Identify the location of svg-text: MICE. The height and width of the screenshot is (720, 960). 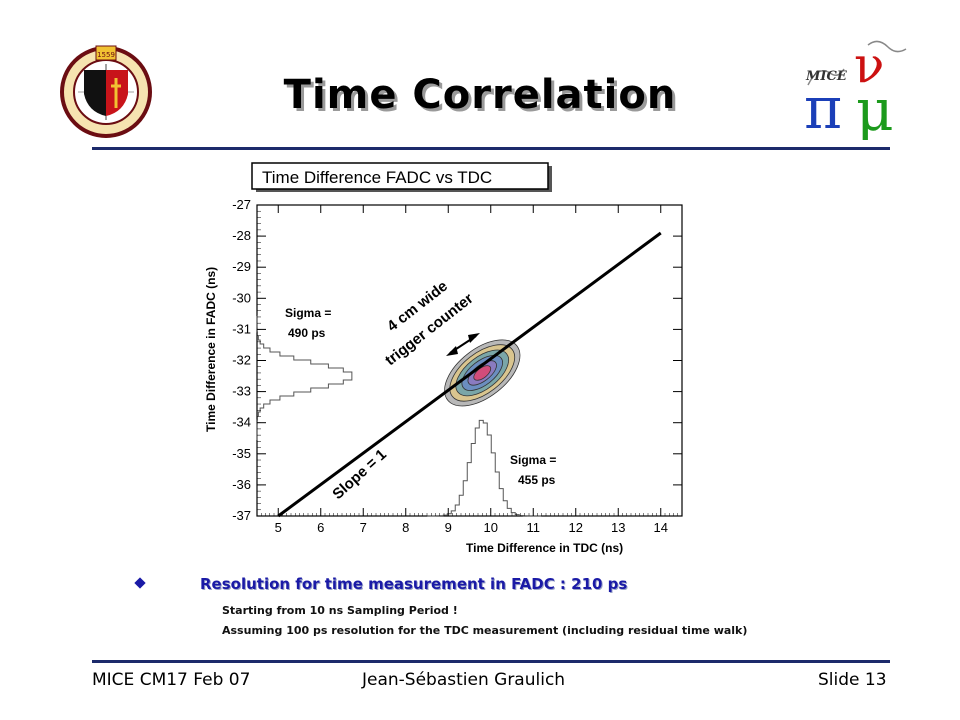
(826, 76).